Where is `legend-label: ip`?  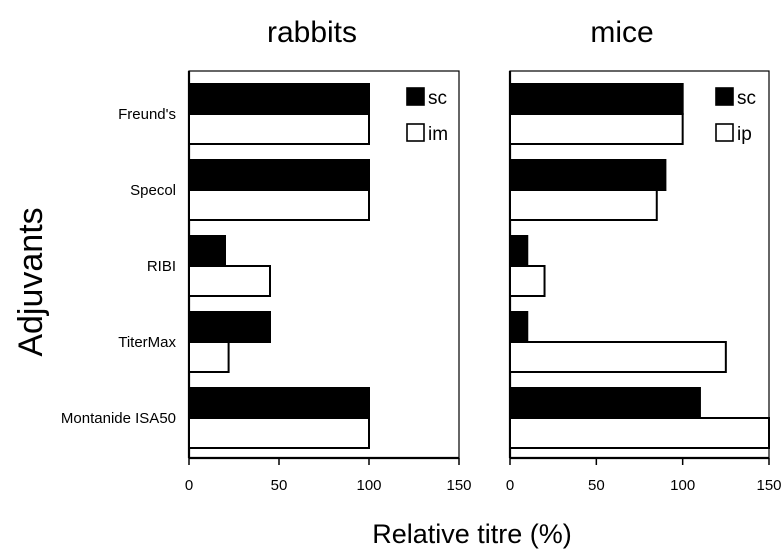 legend-label: ip is located at coordinates (744, 134).